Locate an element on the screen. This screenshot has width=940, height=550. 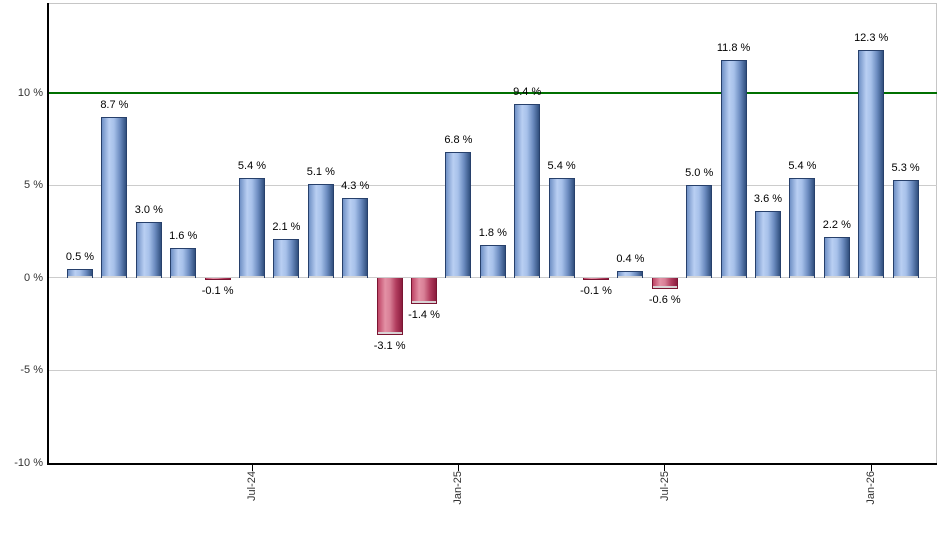
bar-value-label: 0.4 % is located at coordinates (630, 258).